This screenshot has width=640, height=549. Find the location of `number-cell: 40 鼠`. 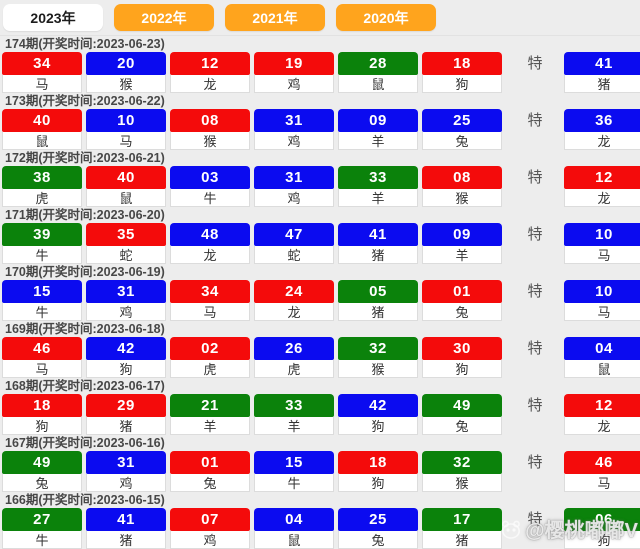

number-cell: 40 鼠 is located at coordinates (42, 129).